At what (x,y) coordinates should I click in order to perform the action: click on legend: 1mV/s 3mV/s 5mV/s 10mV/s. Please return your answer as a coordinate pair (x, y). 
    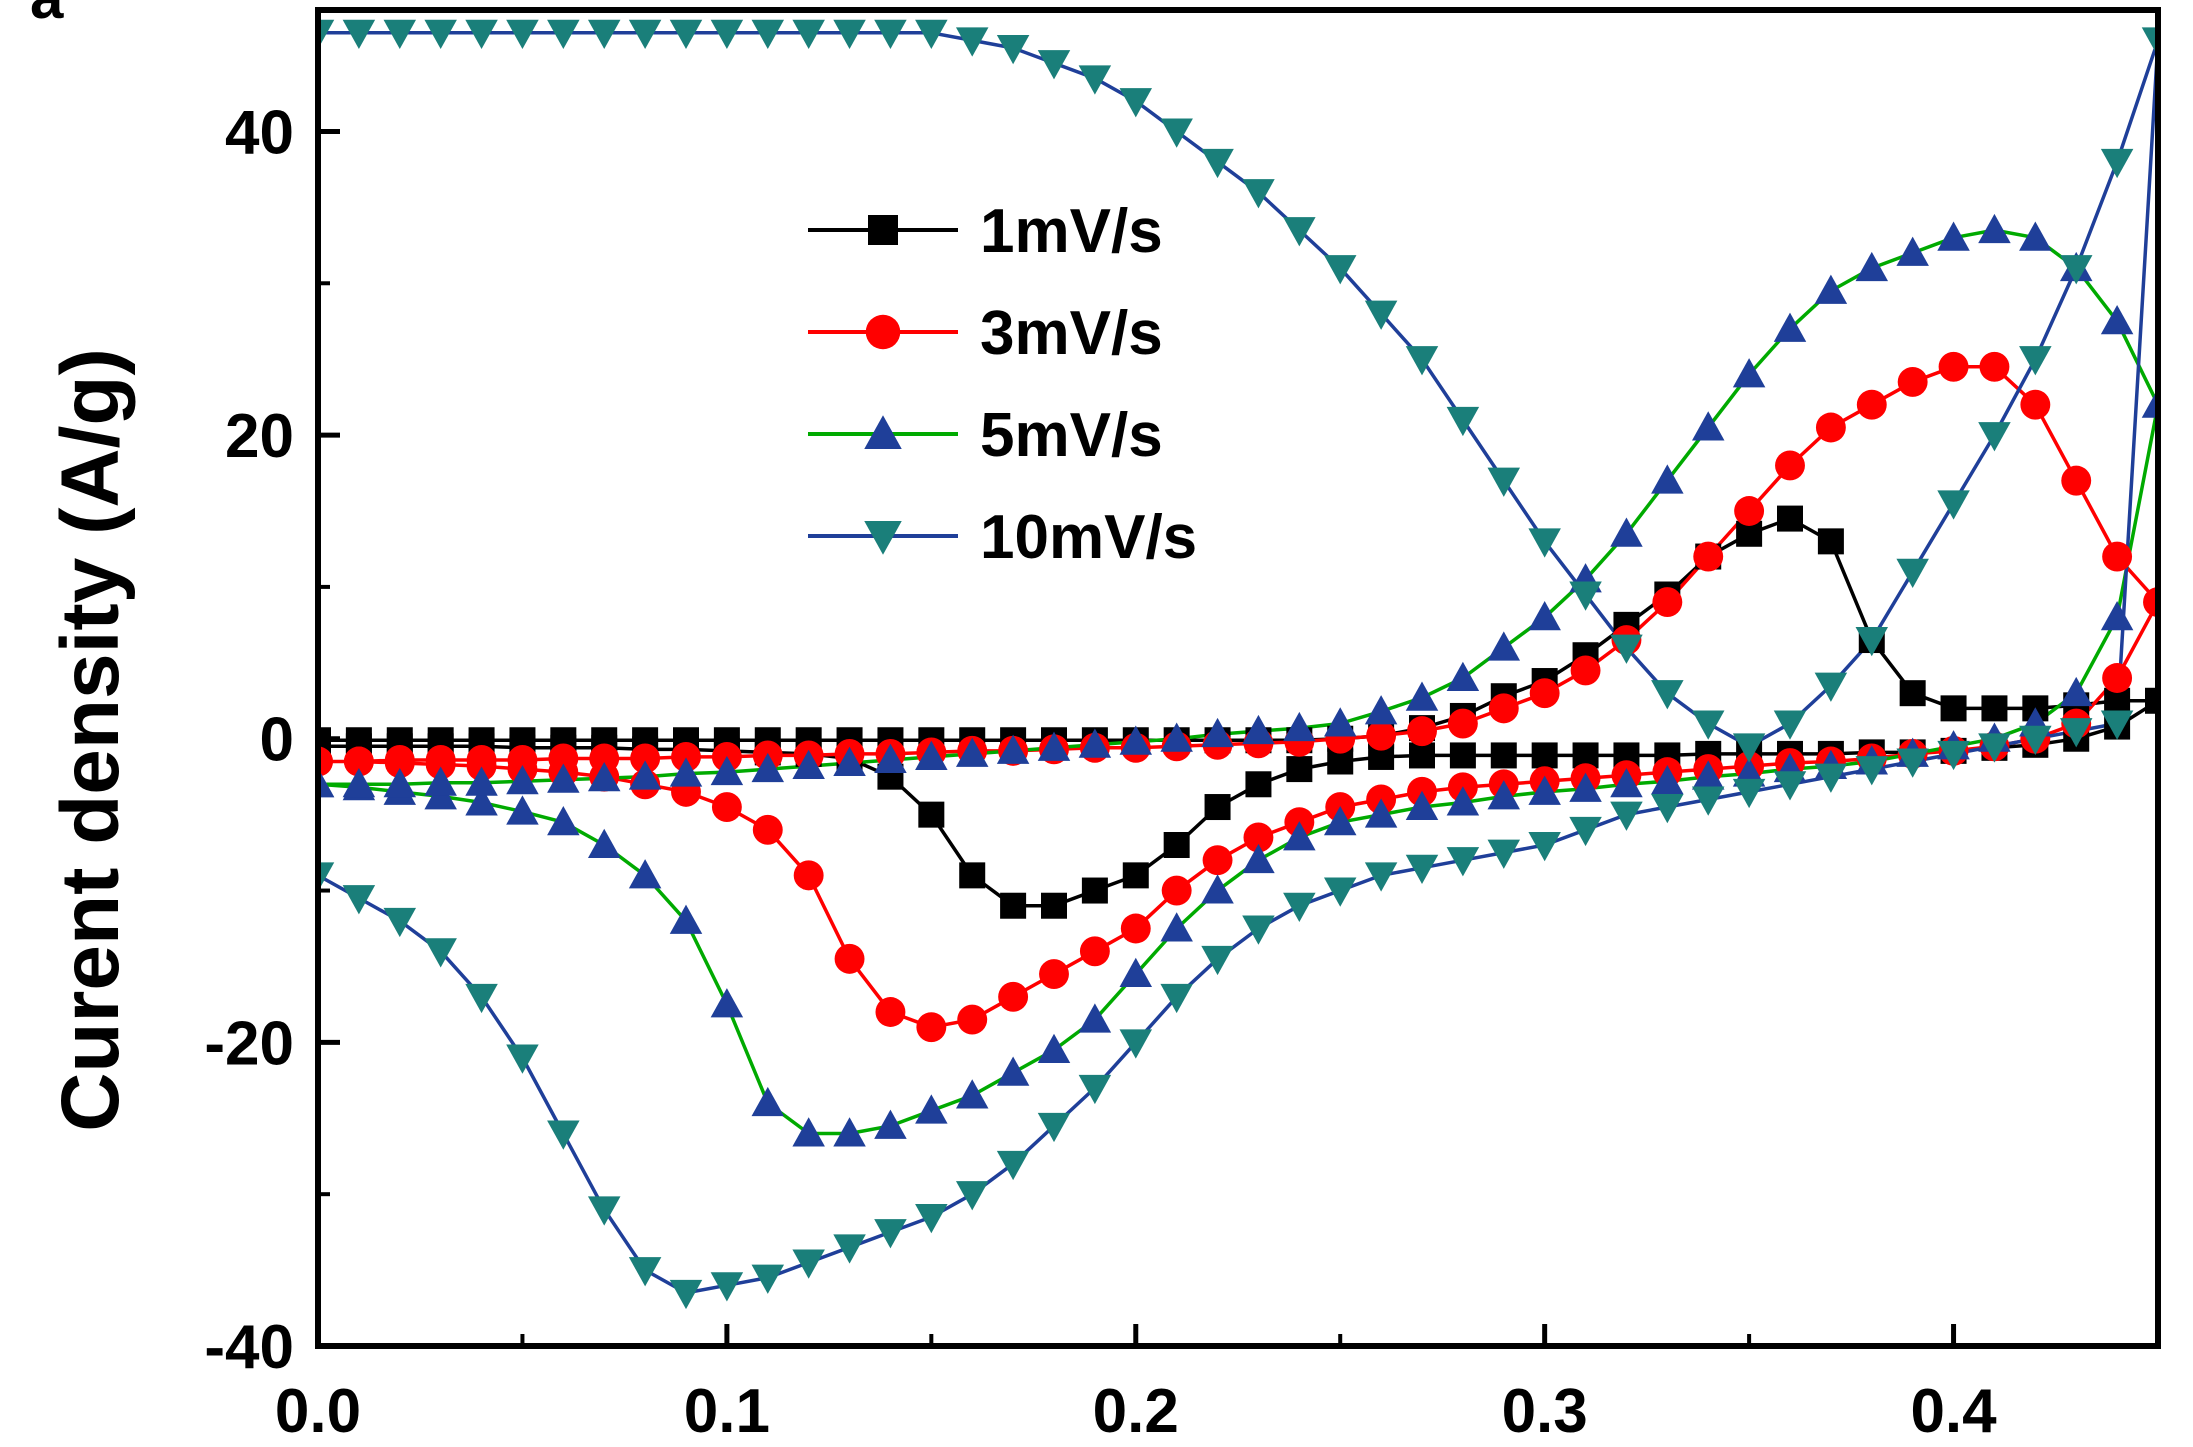
    Looking at the image, I should click on (1002, 384).